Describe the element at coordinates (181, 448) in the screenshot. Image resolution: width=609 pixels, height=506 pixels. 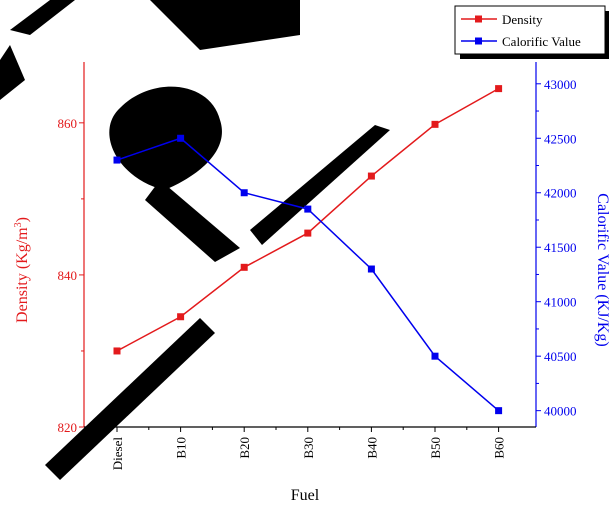
I see `x-tick-label: B10` at that location.